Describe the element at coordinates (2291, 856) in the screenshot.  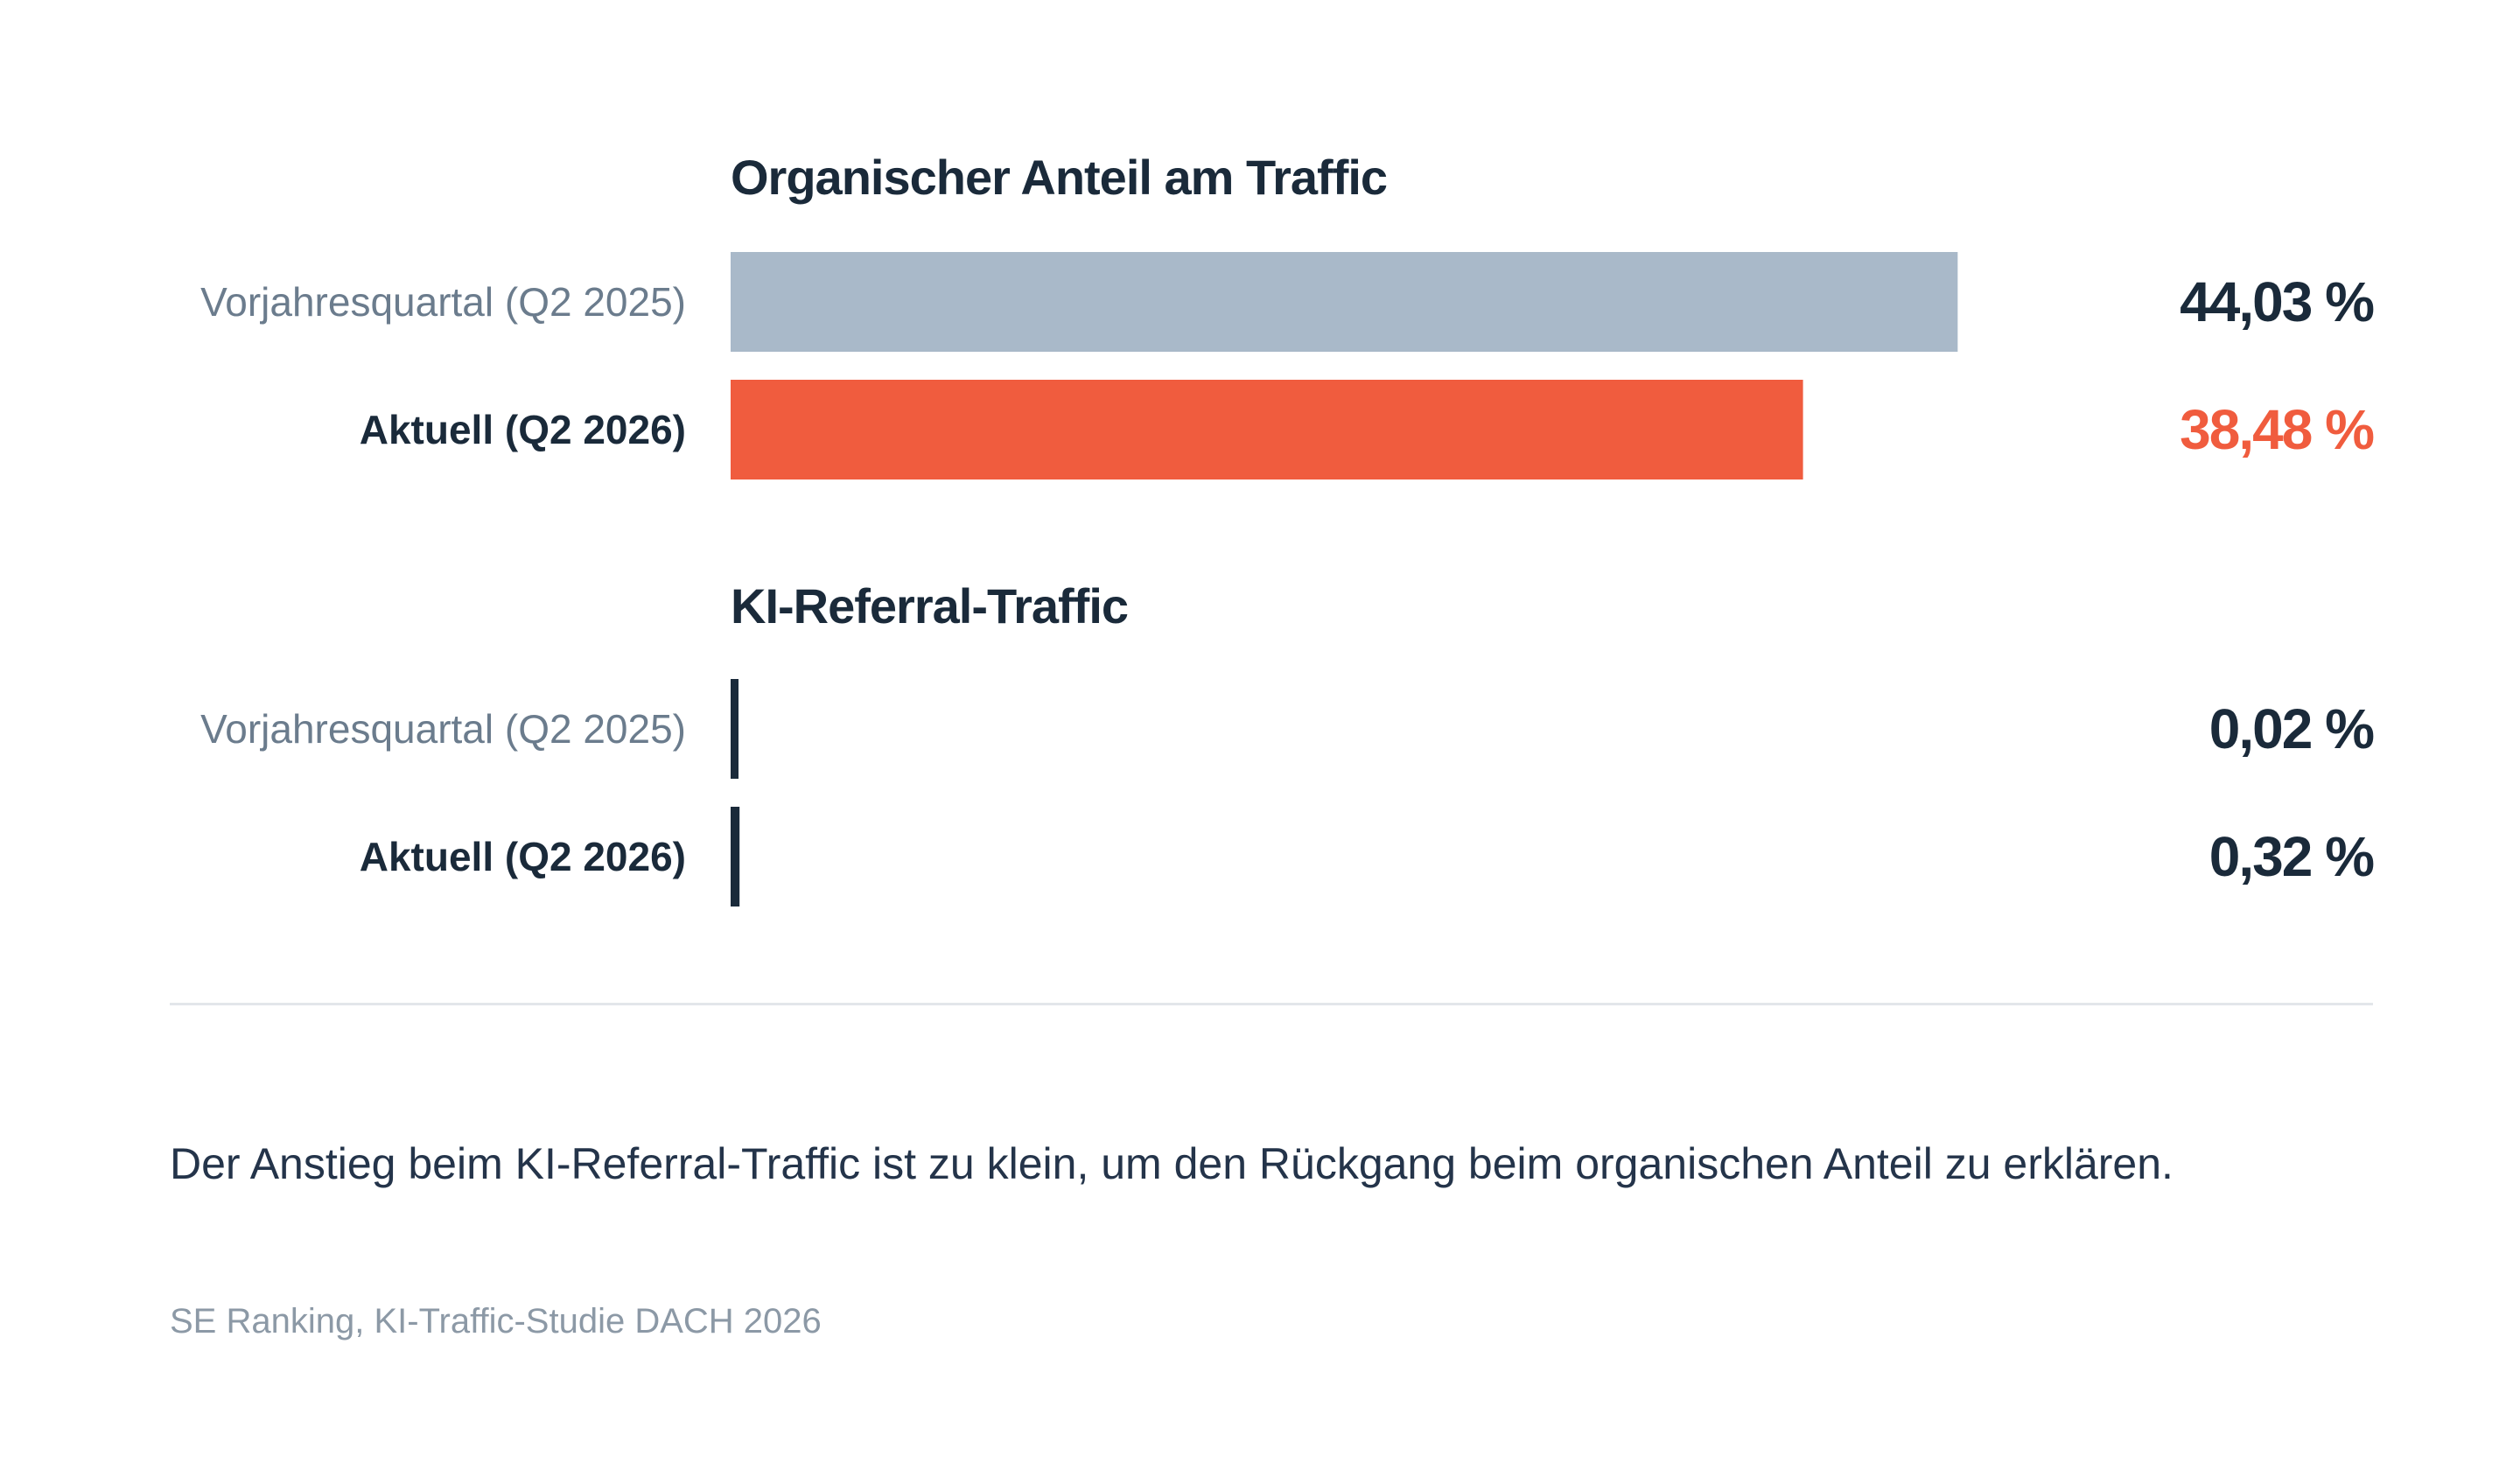
I see `value-label: 0,32 %` at that location.